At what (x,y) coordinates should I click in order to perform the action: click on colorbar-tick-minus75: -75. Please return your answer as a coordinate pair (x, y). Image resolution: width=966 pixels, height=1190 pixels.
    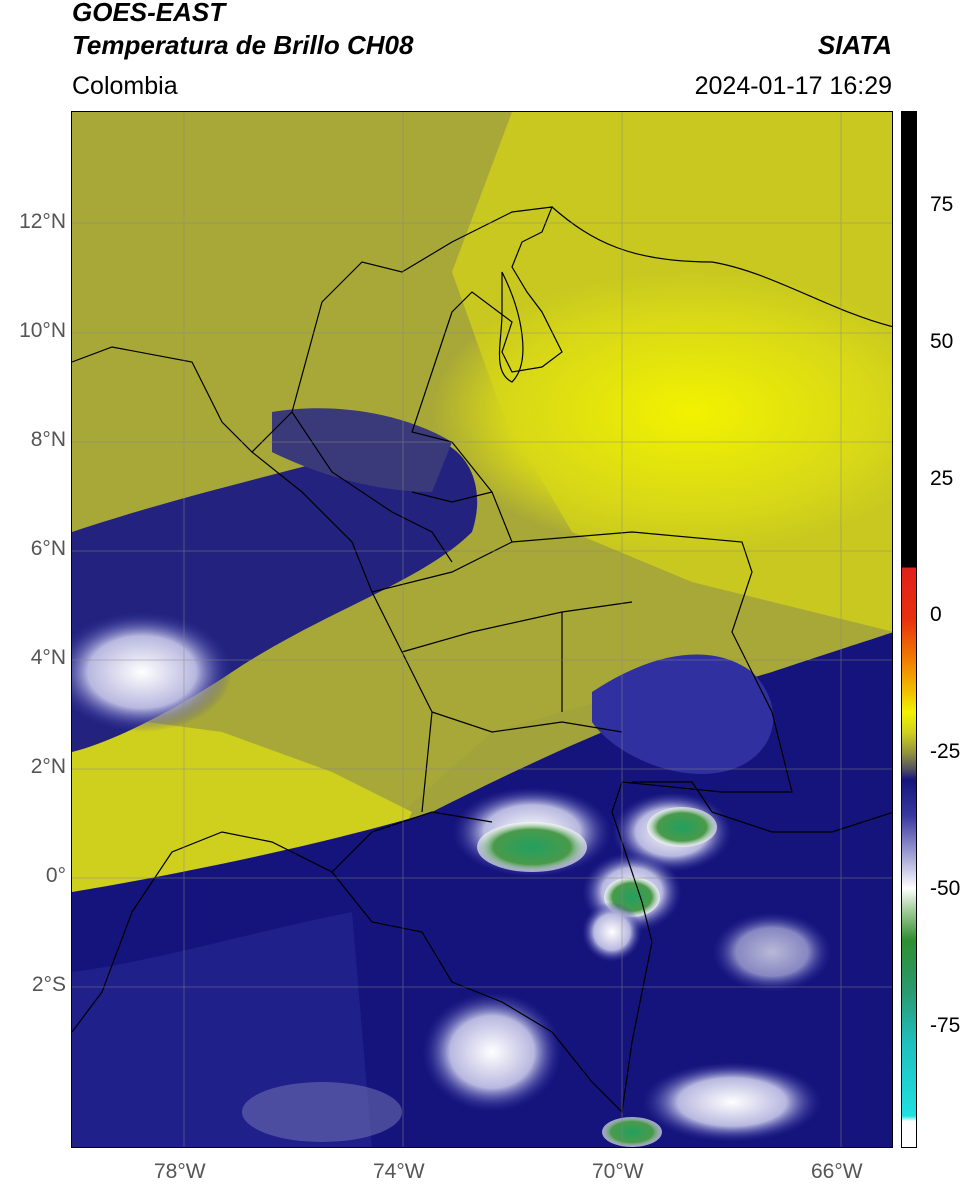
    Looking at the image, I should click on (945, 1025).